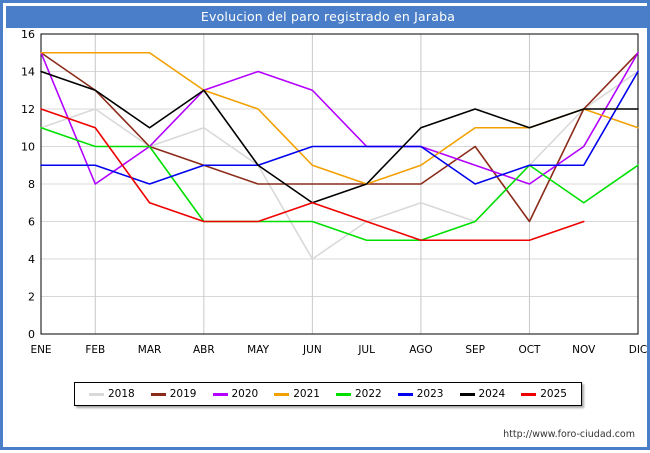  Describe the element at coordinates (492, 394) in the screenshot. I see `legend-label-2024: 2024` at that location.